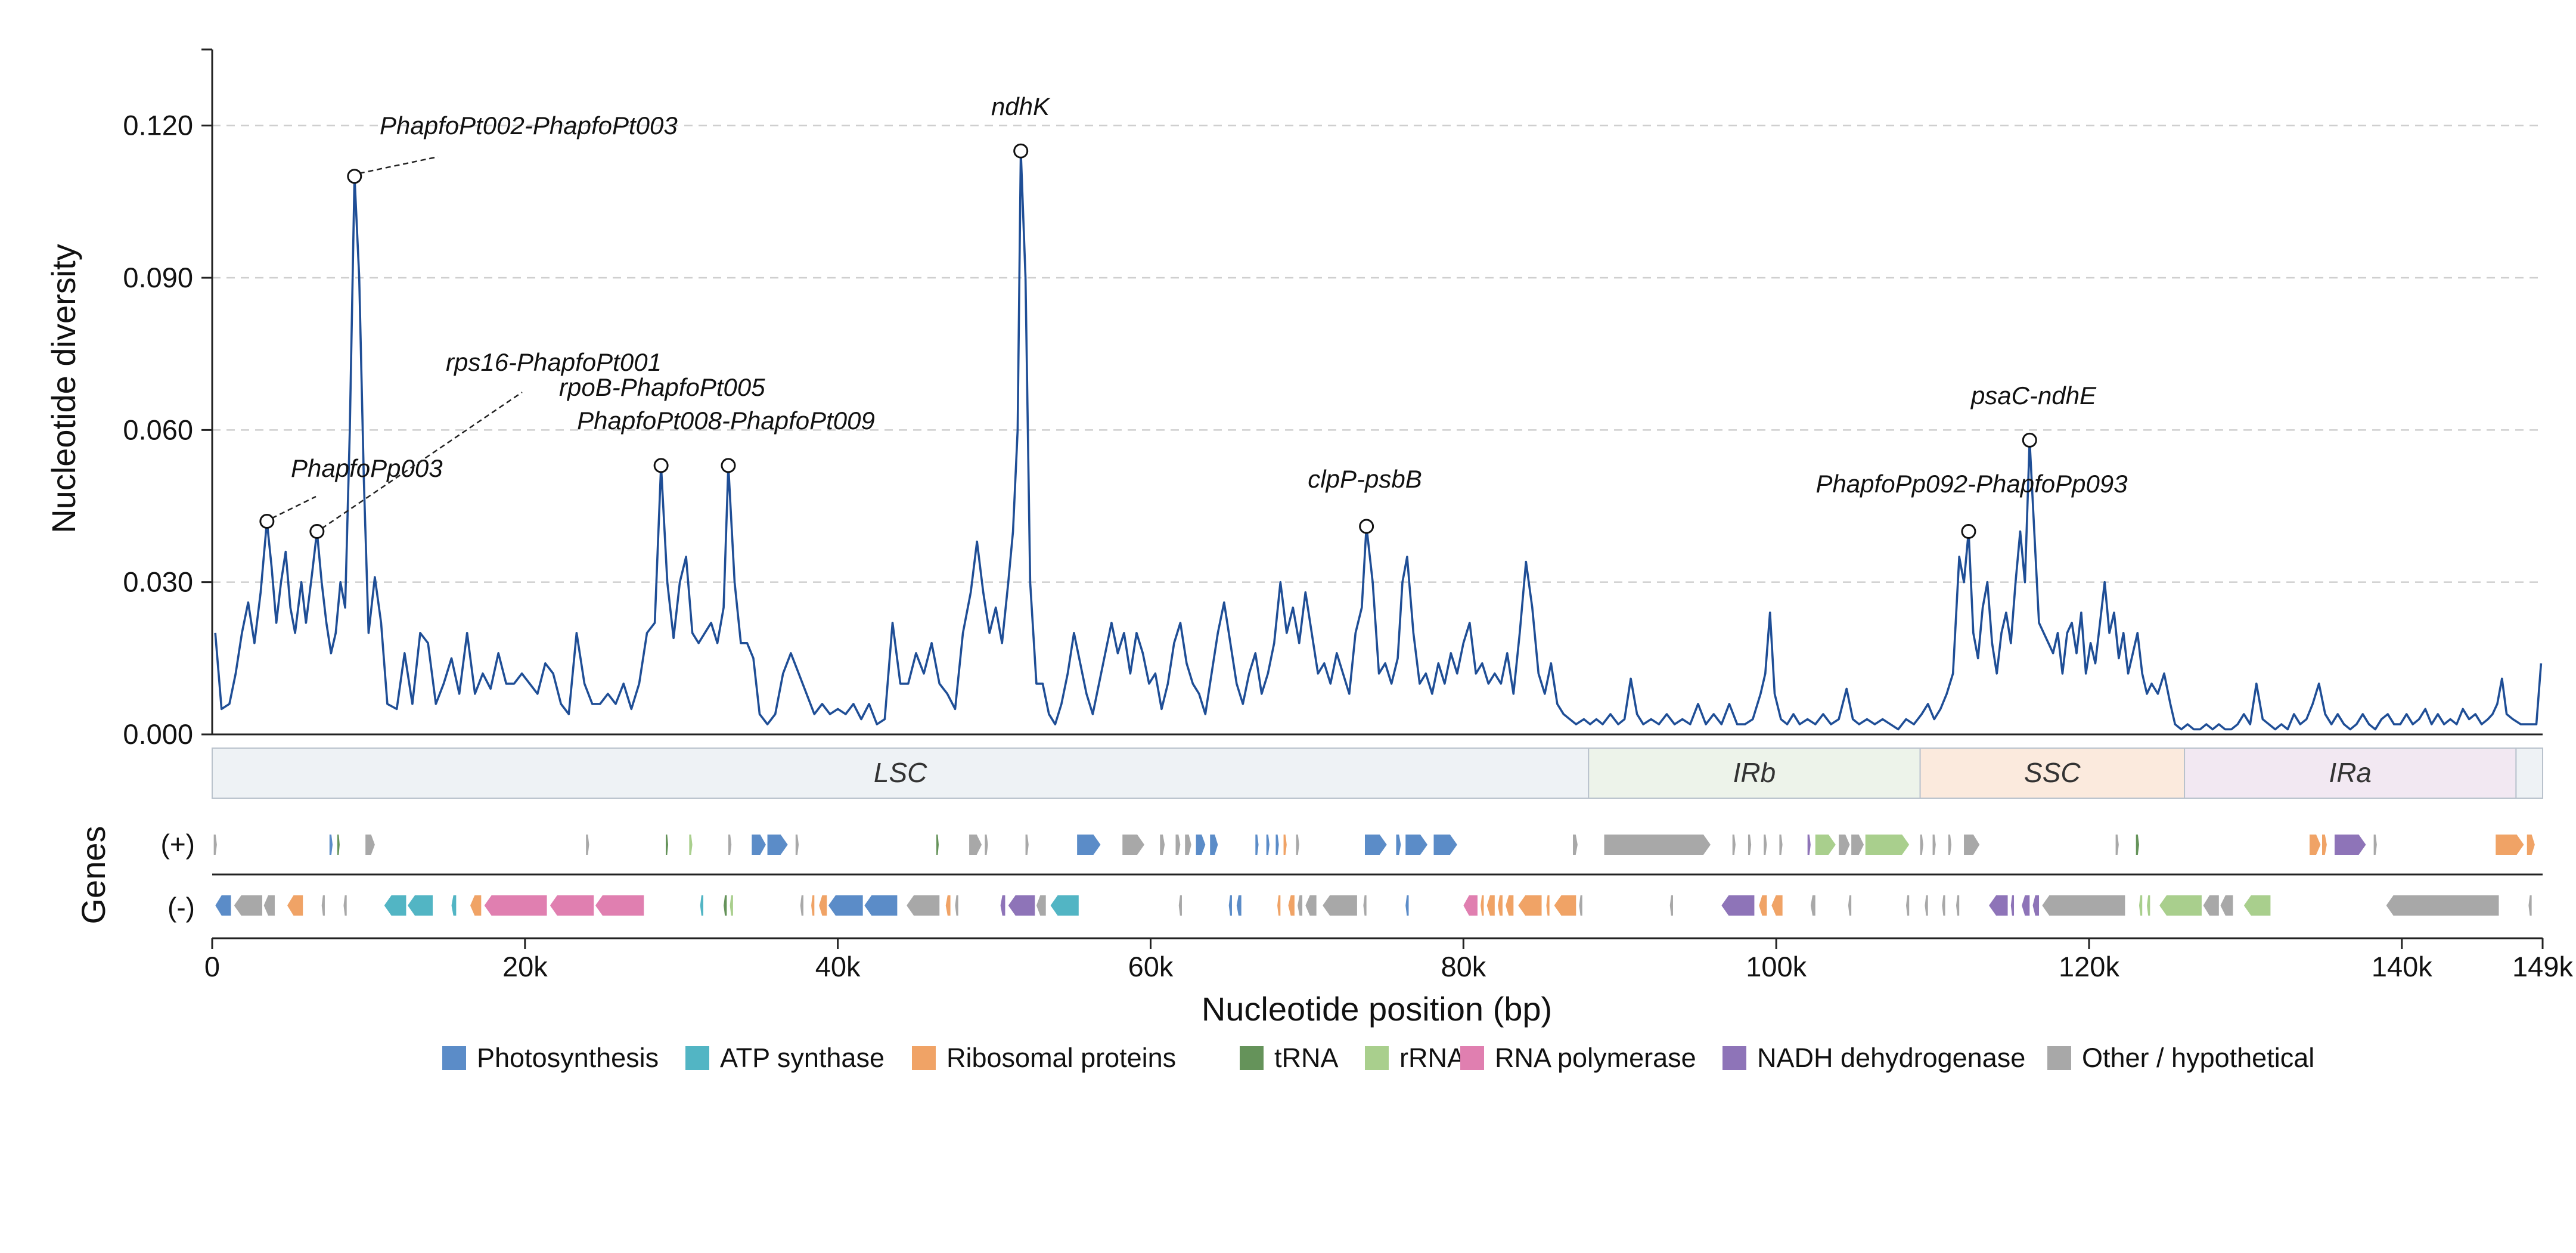 This screenshot has height=1253, width=2576. I want to click on legend-label: Ribosomal proteins, so click(1061, 1058).